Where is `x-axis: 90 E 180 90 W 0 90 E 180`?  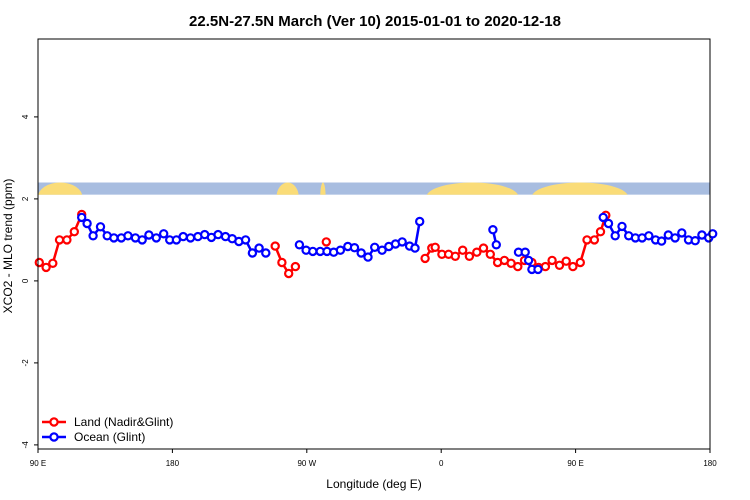
x-axis: 90 E 180 90 W 0 90 E 180 is located at coordinates (373, 458).